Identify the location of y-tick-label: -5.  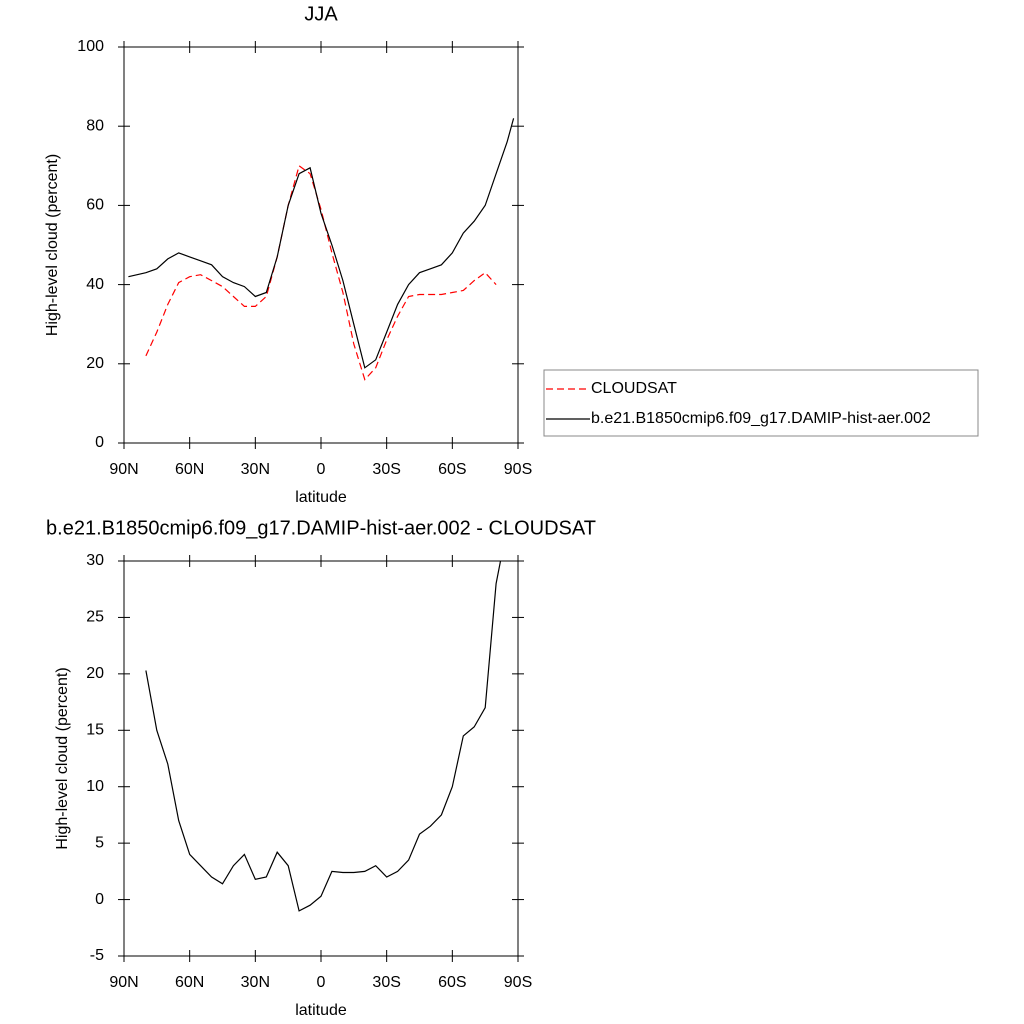
(97, 955).